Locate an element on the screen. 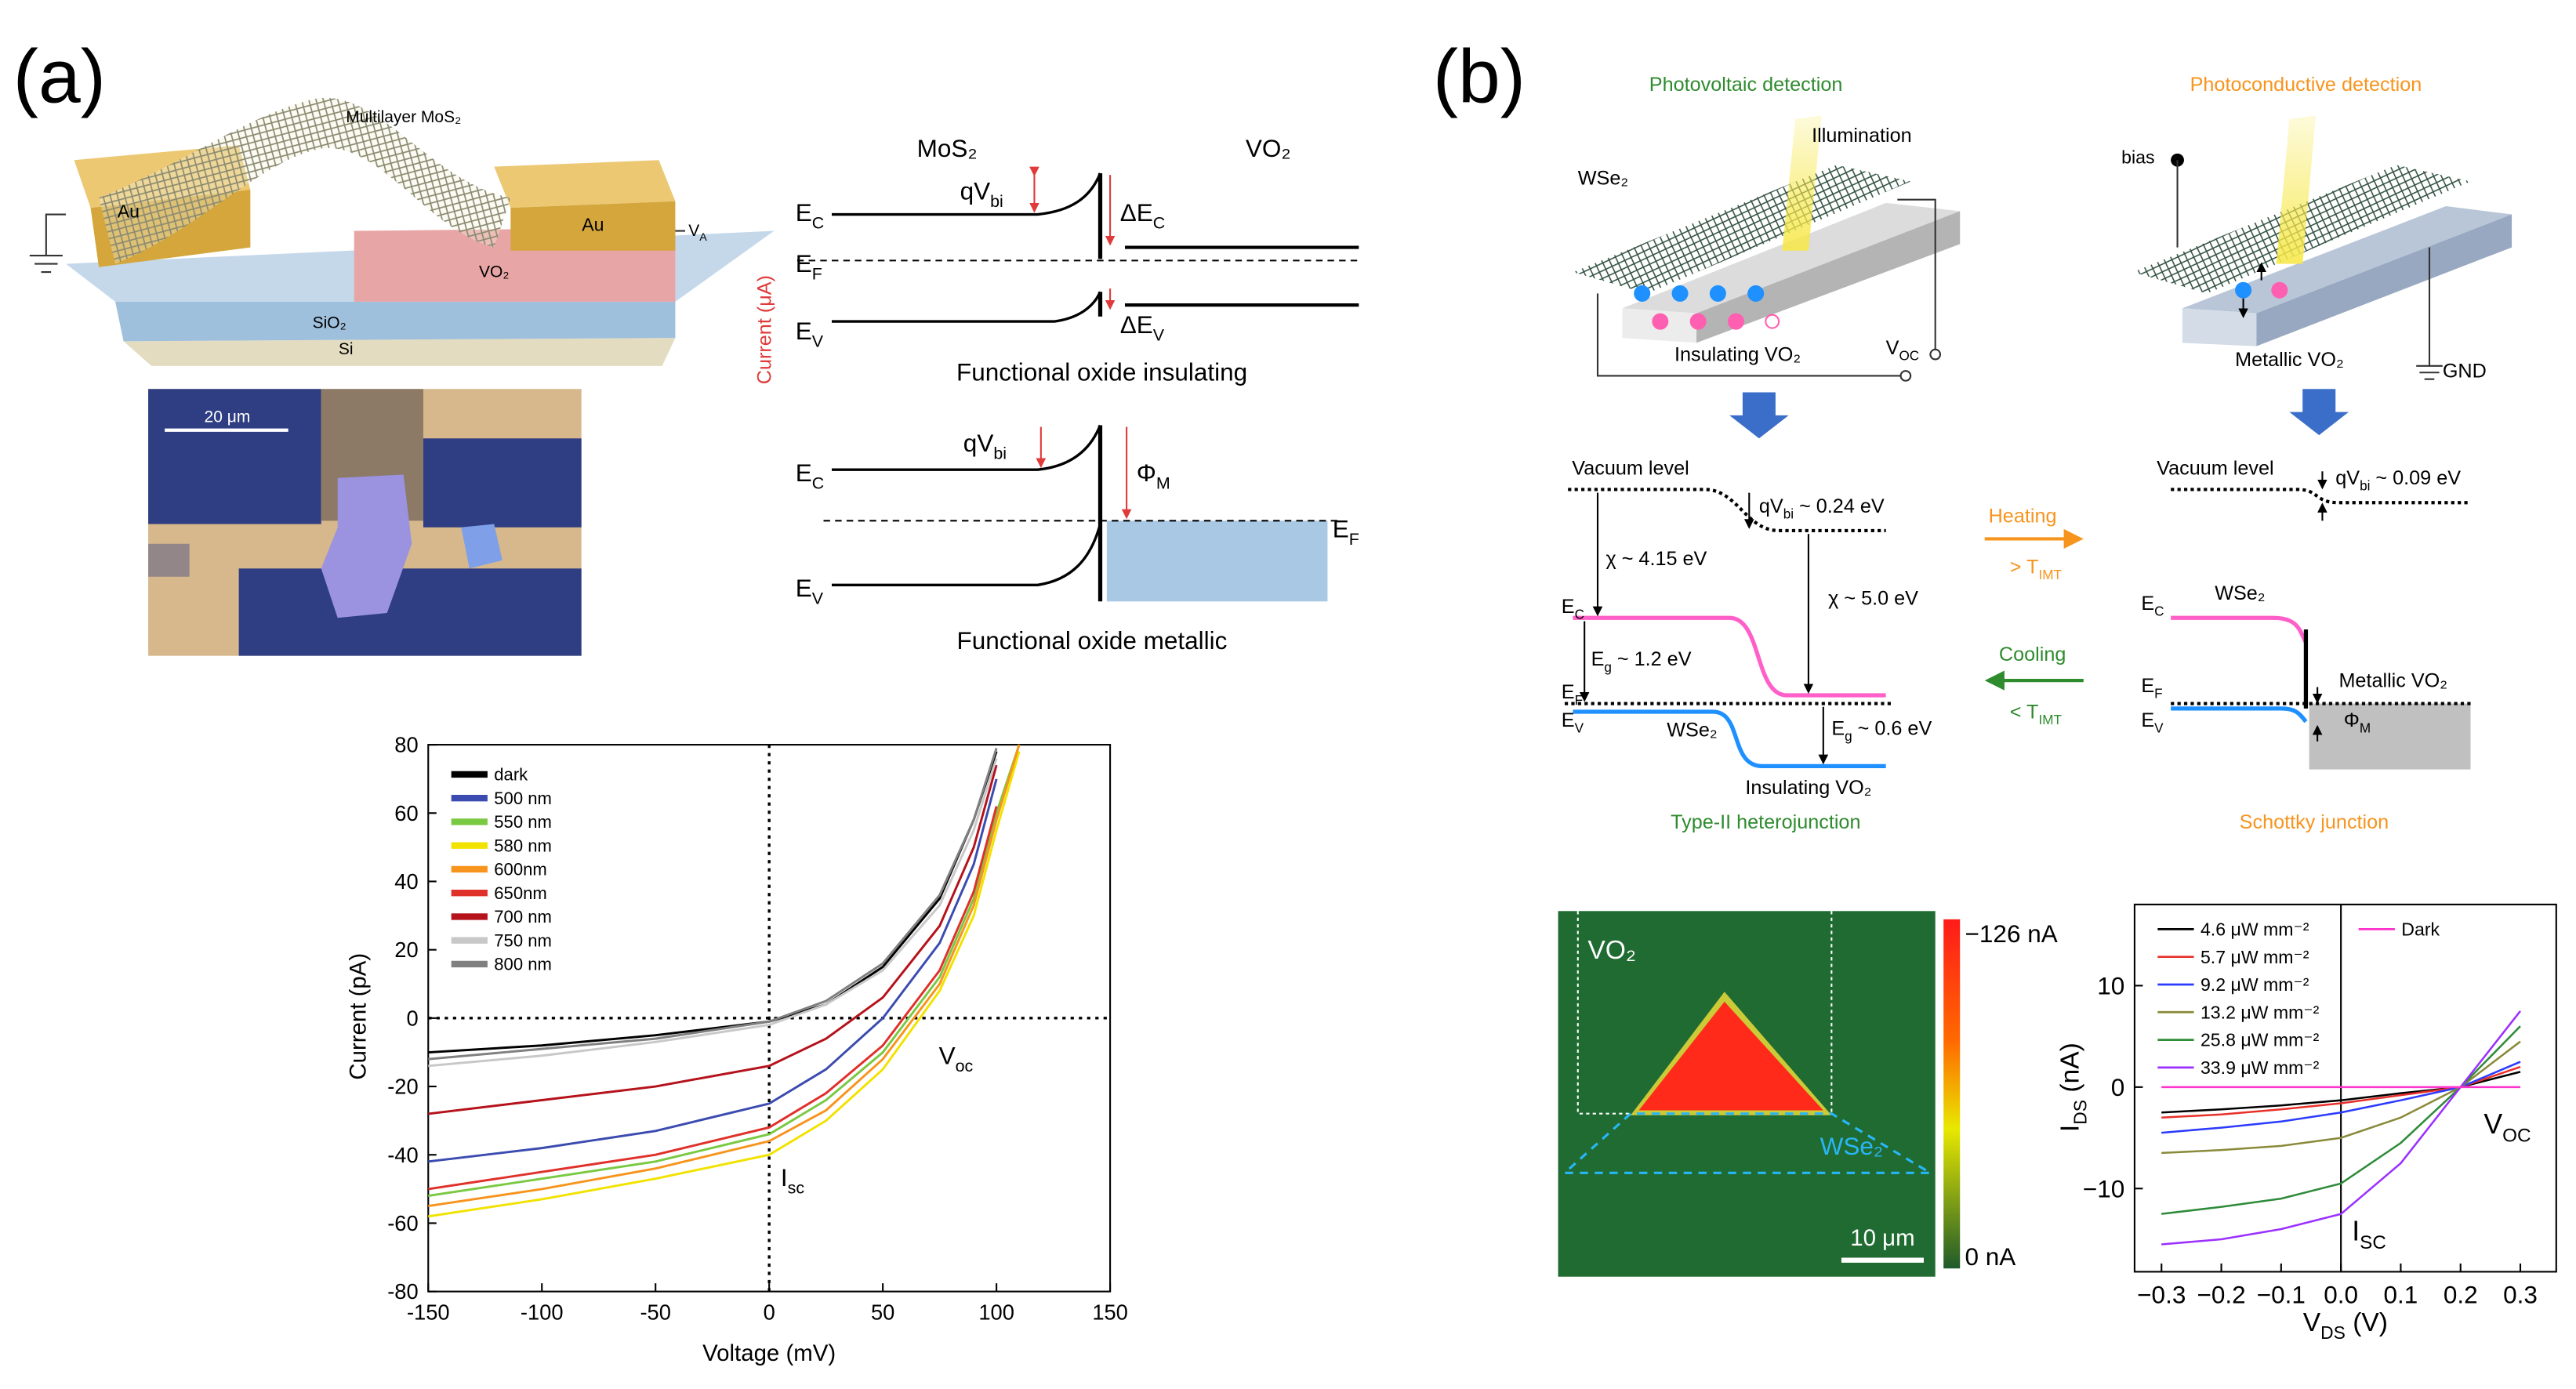 The height and width of the screenshot is (1389, 2576). legend-label: 650nm is located at coordinates (520, 893).